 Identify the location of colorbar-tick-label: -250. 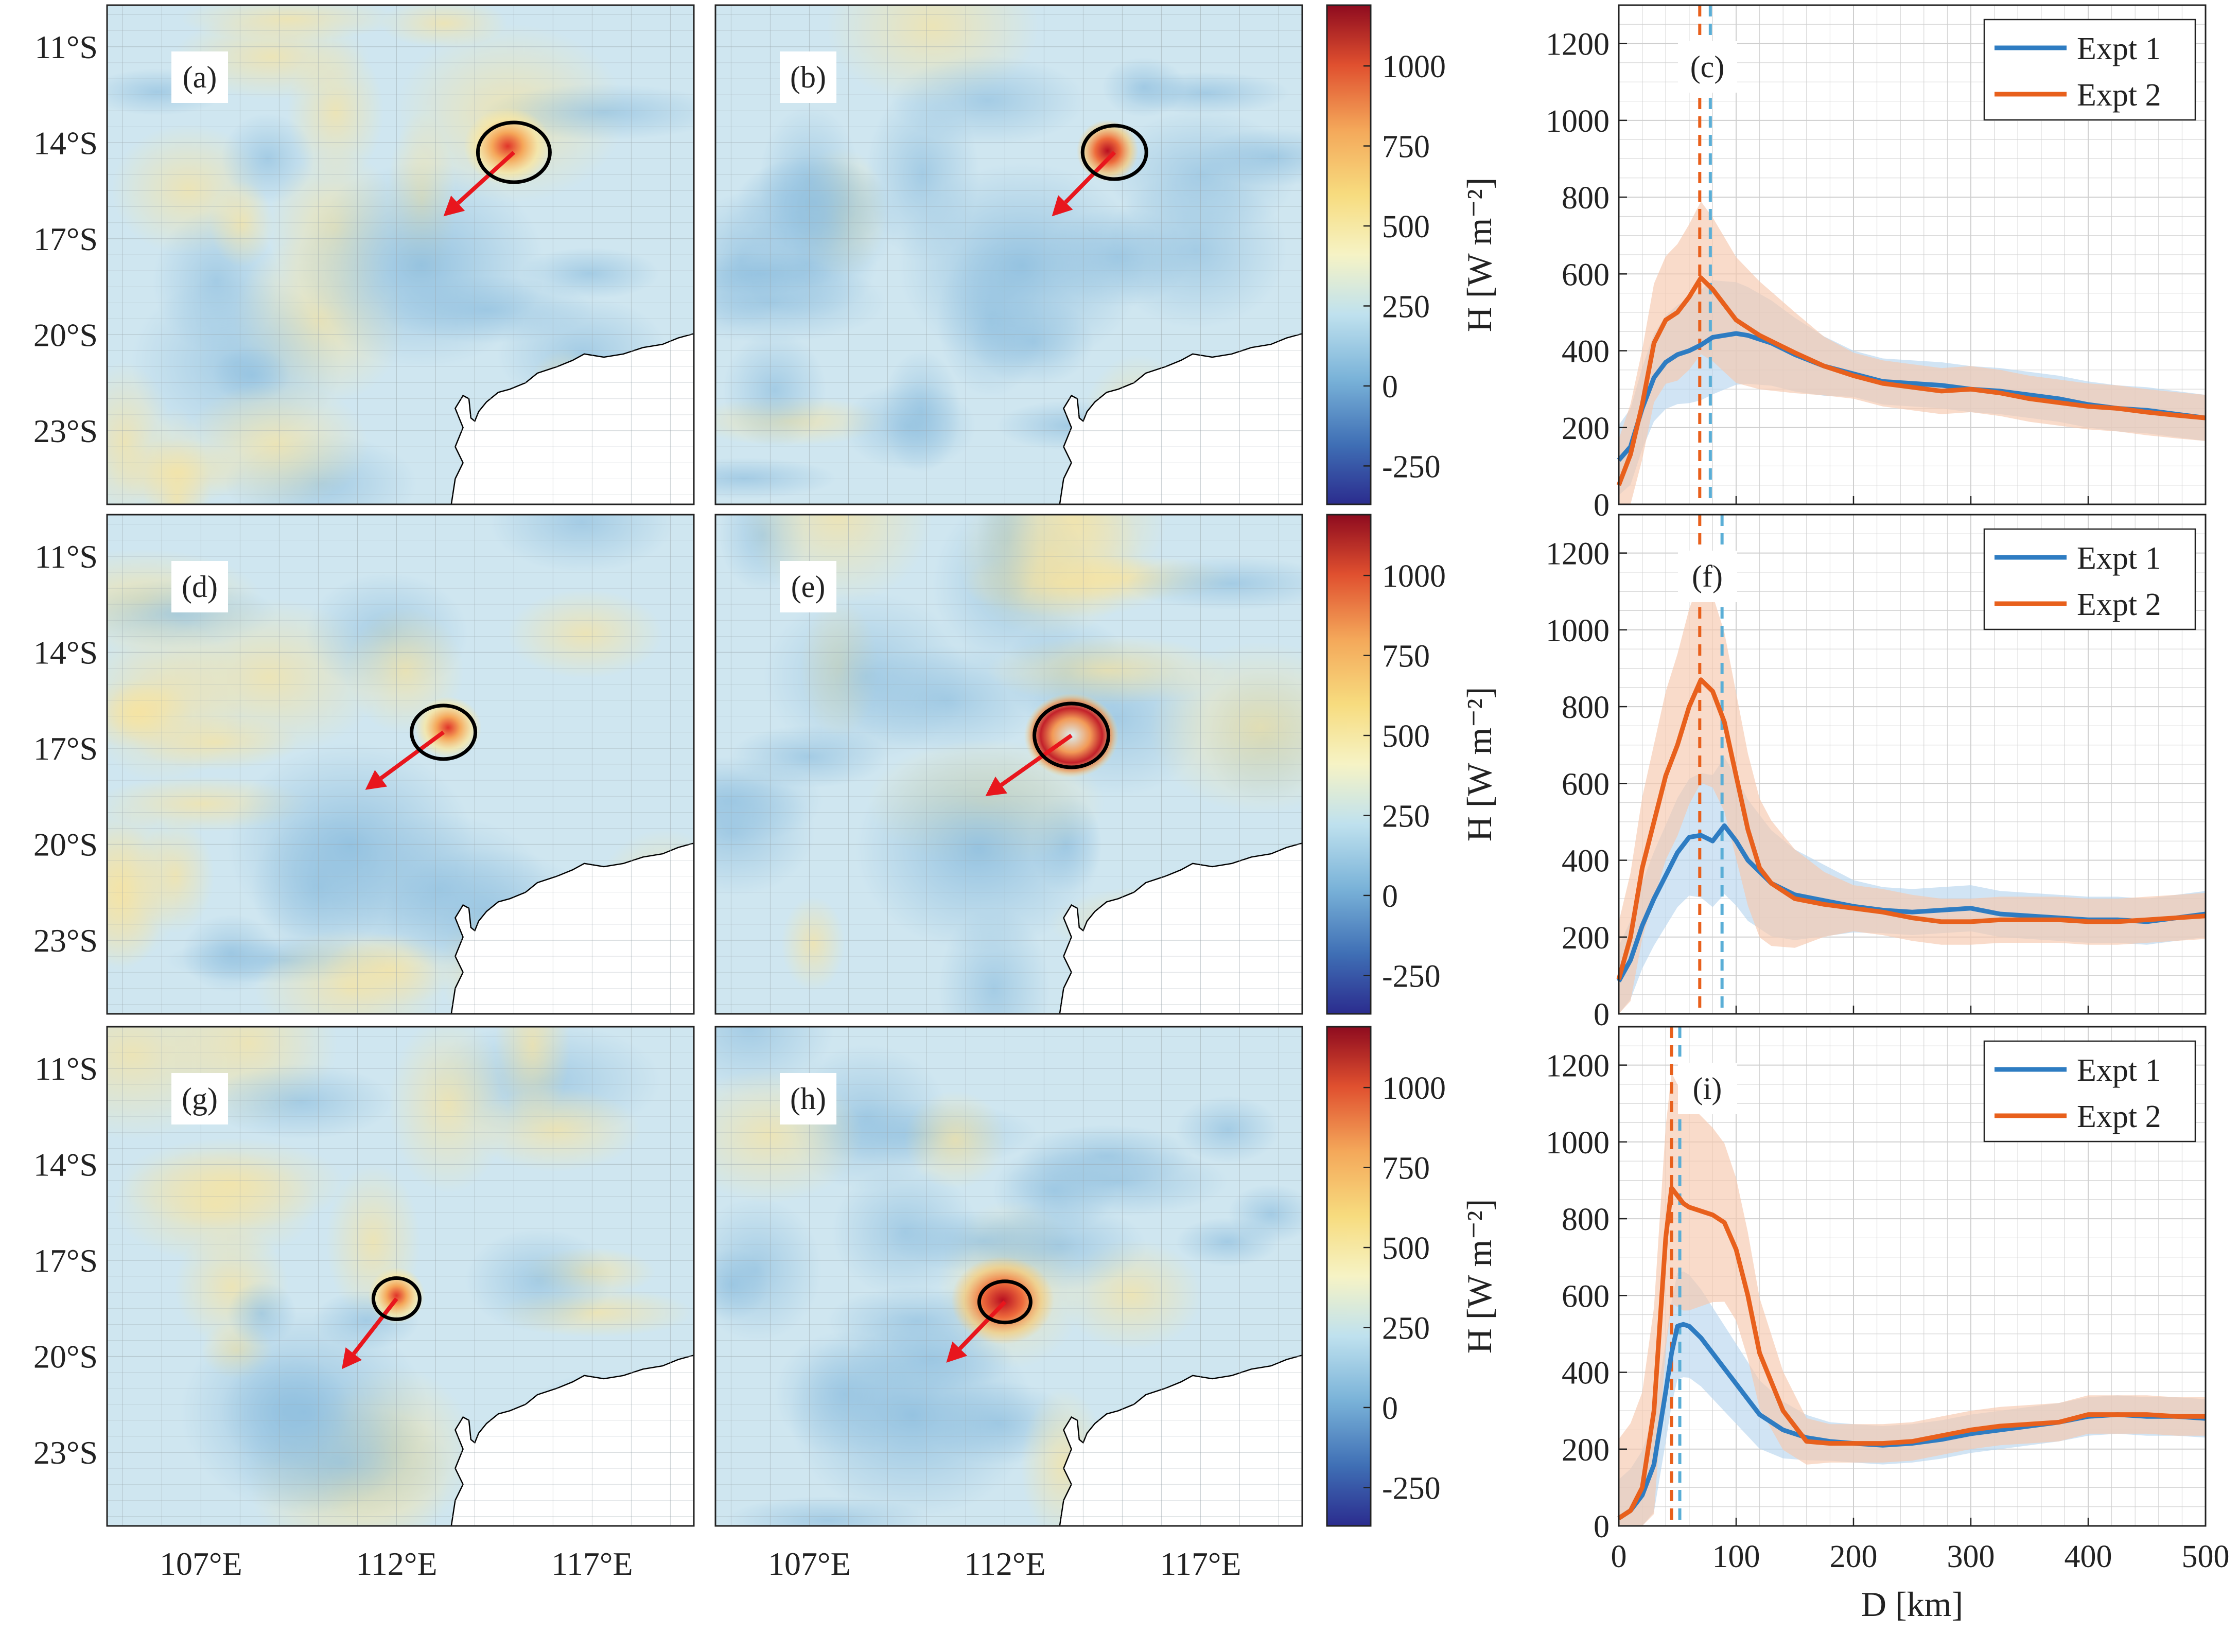
(1412, 1488).